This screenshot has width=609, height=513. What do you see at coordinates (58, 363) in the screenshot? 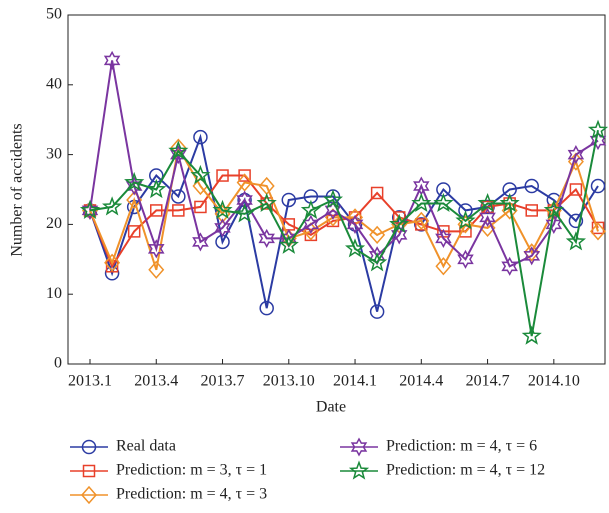
I see `y-tick-label: 0` at bounding box center [58, 363].